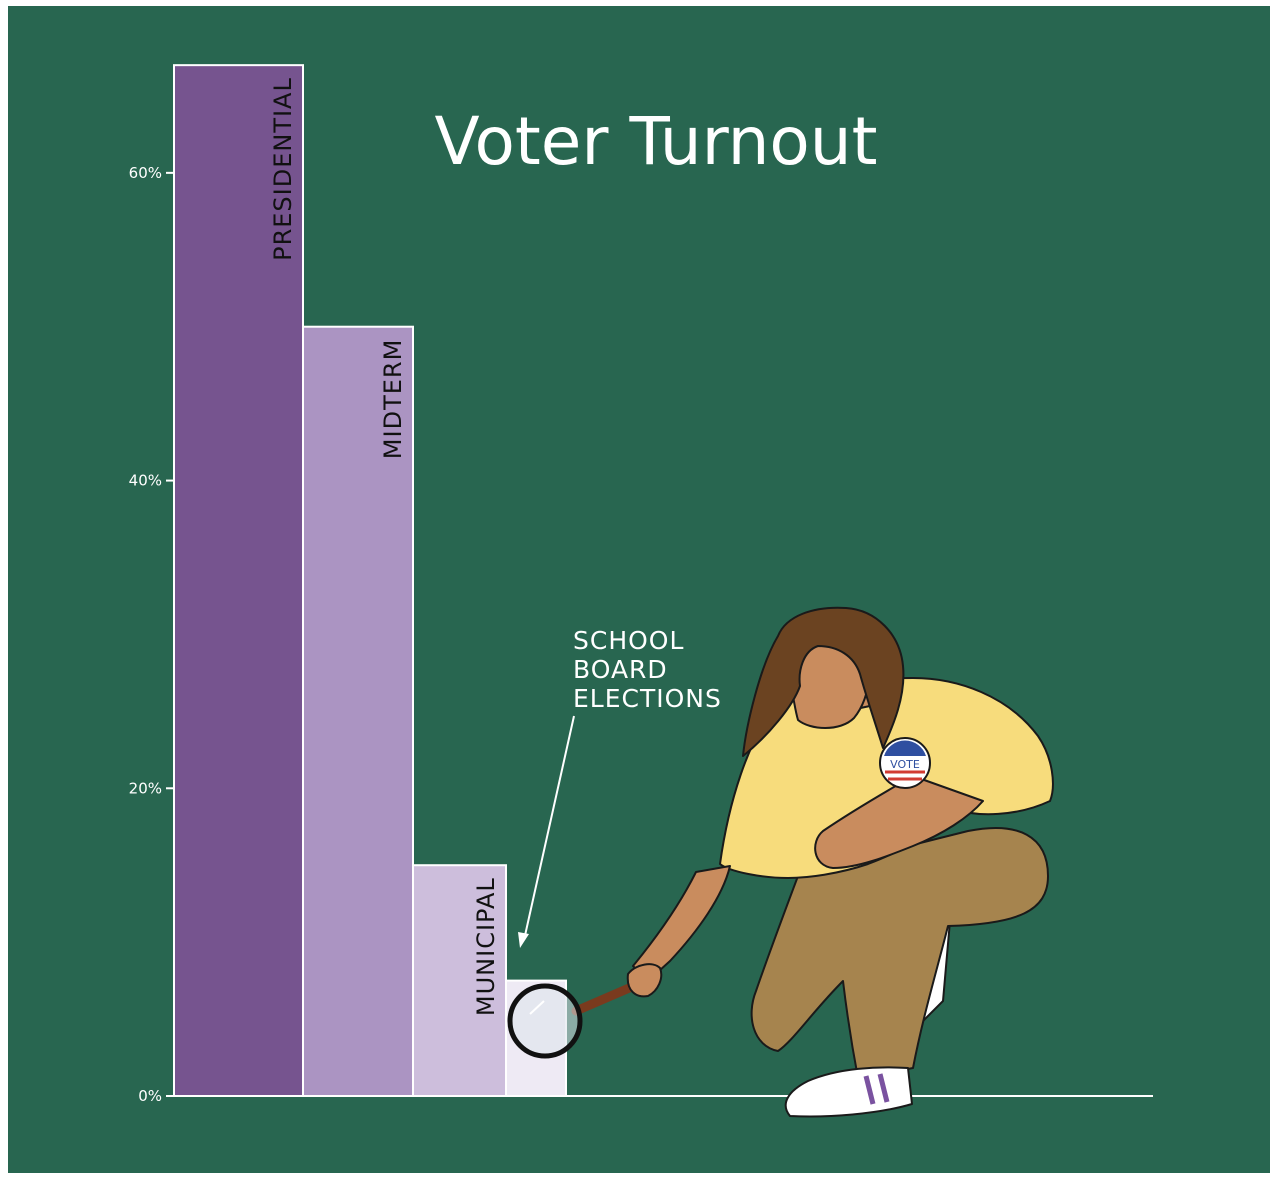 The image size is (1275, 1179). Describe the element at coordinates (145, 481) in the screenshot. I see `y-tick-label: 40%` at that location.